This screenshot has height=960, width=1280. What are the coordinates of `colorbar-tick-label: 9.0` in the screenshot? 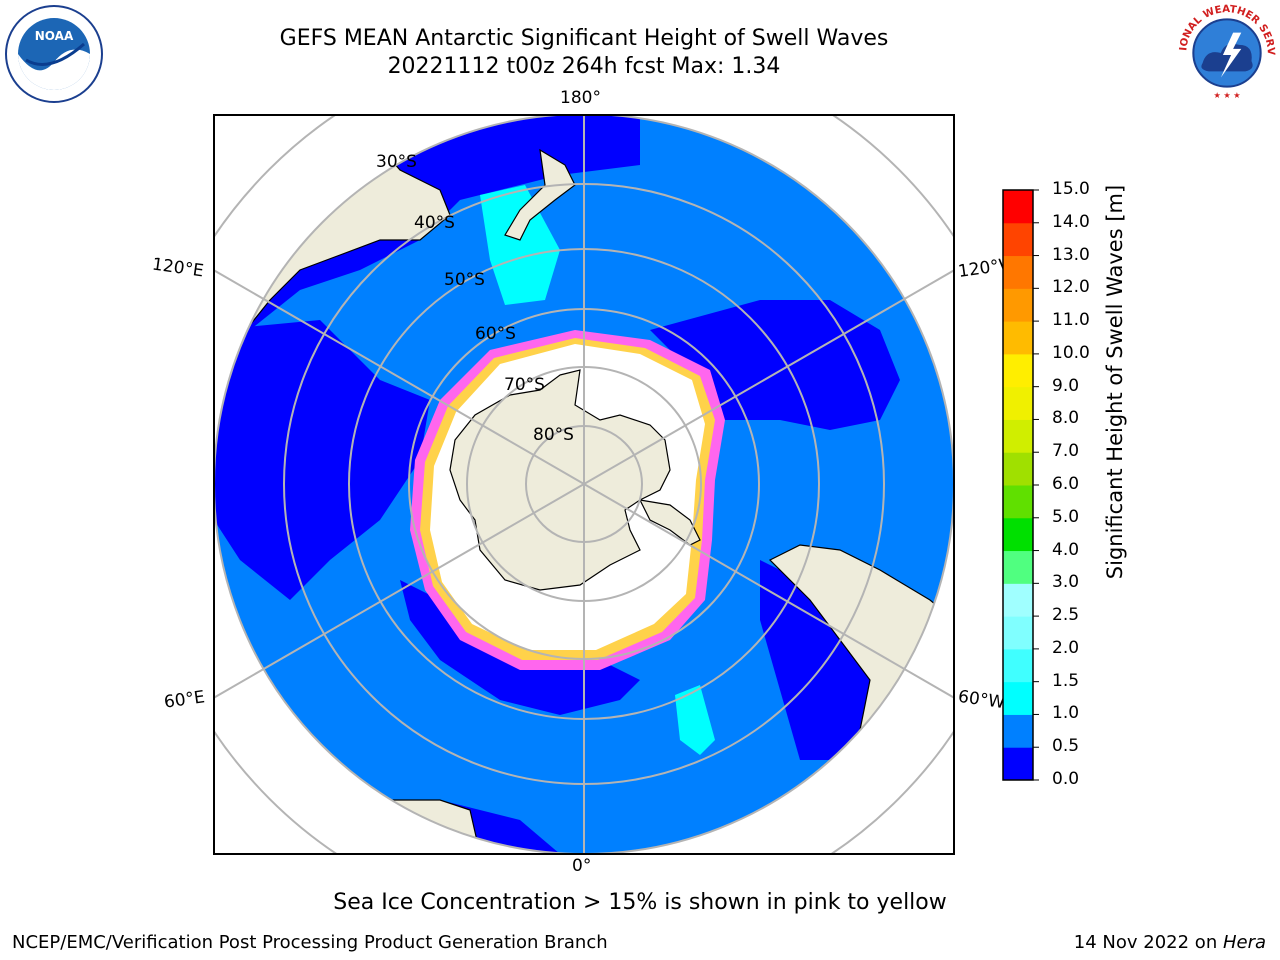 It's located at (1066, 385).